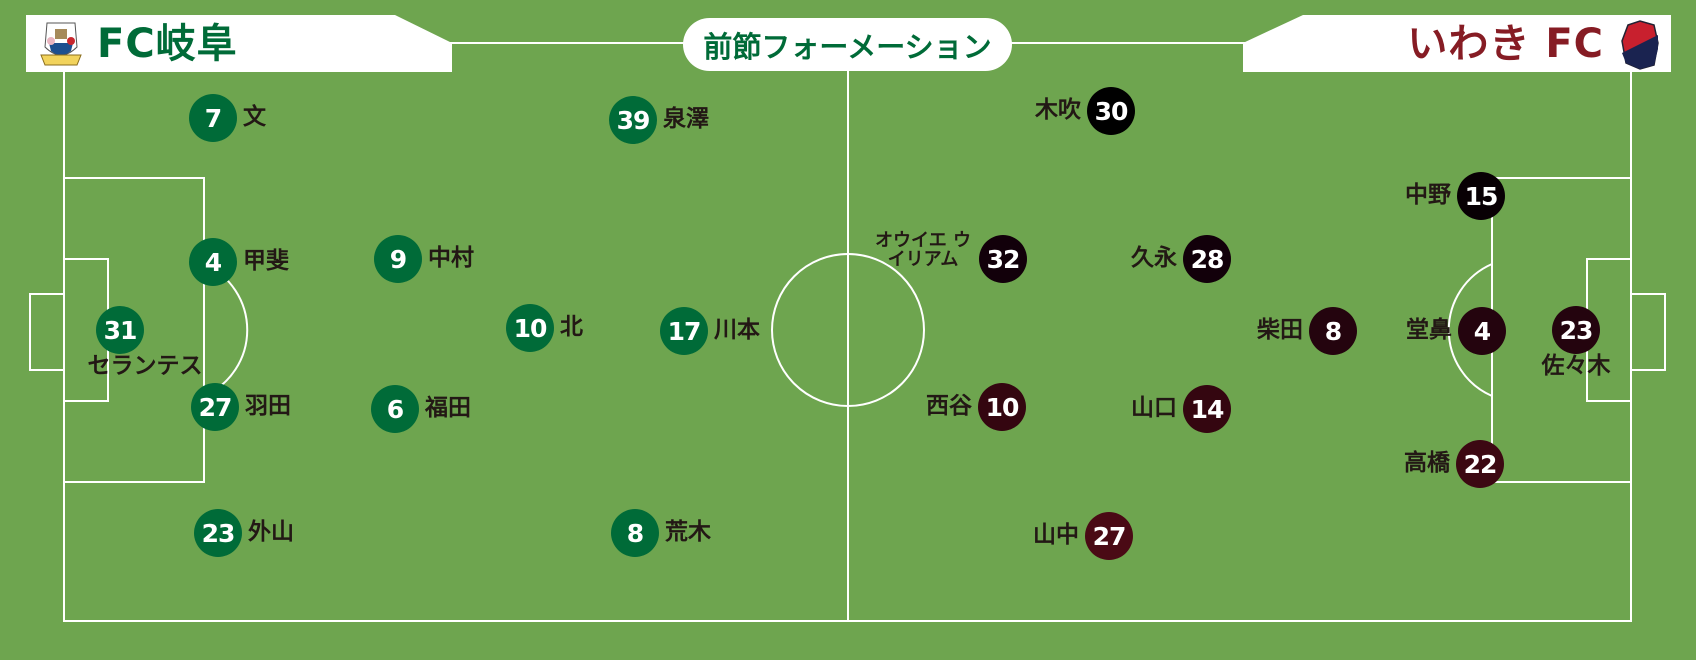 This screenshot has width=1696, height=660. I want to click on player-number: 9, so click(398, 259).